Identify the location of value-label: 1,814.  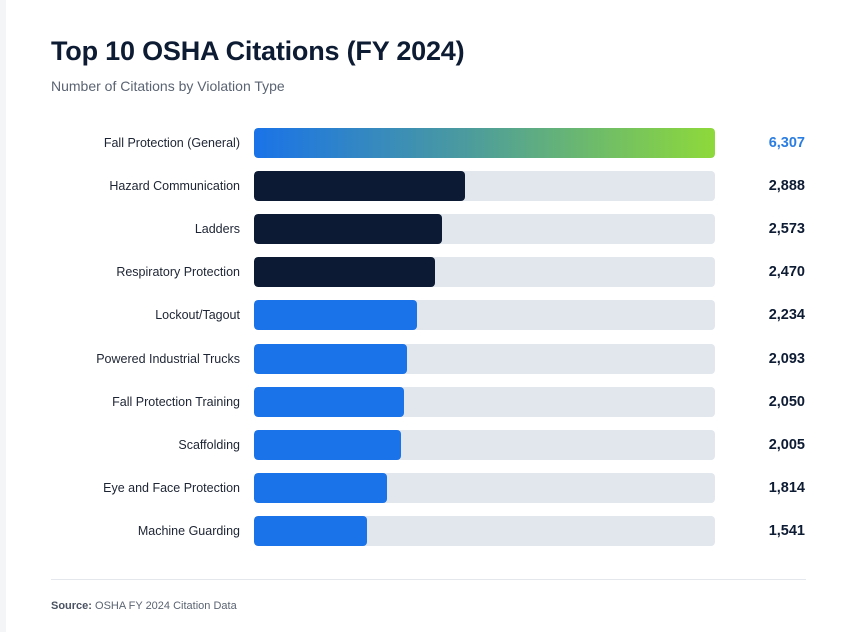
(786, 487).